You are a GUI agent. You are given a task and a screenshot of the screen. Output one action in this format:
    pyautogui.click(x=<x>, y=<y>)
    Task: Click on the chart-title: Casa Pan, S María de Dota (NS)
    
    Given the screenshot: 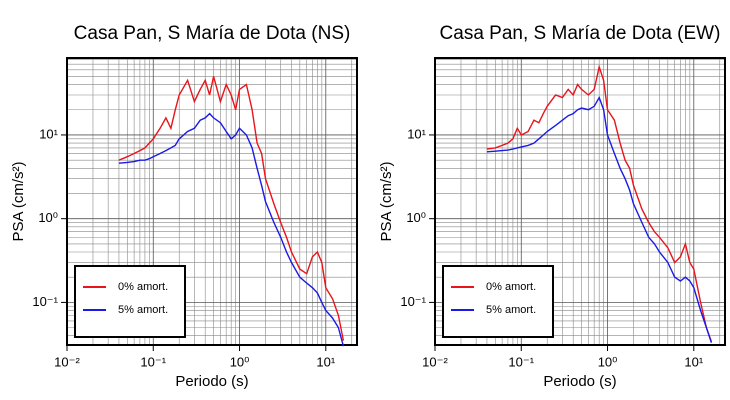 What is the action you would take?
    pyautogui.click(x=212, y=33)
    